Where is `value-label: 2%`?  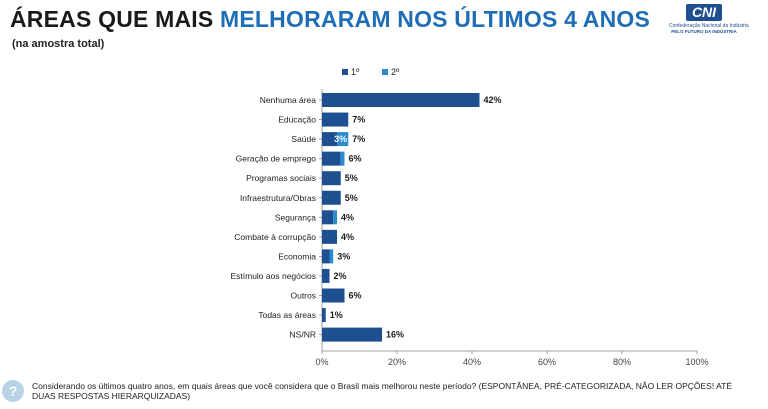 value-label: 2% is located at coordinates (340, 276).